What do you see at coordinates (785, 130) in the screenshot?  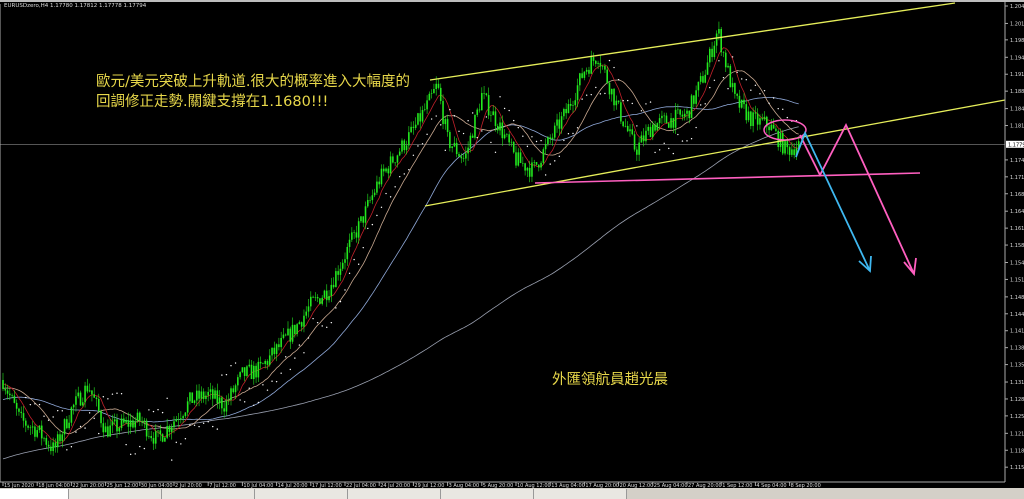 I see `breakout-ellipse` at bounding box center [785, 130].